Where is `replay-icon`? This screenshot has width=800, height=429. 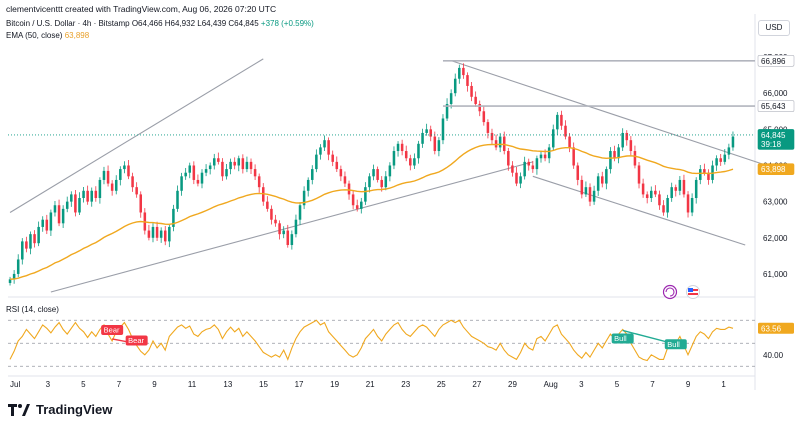 replay-icon is located at coordinates (670, 292).